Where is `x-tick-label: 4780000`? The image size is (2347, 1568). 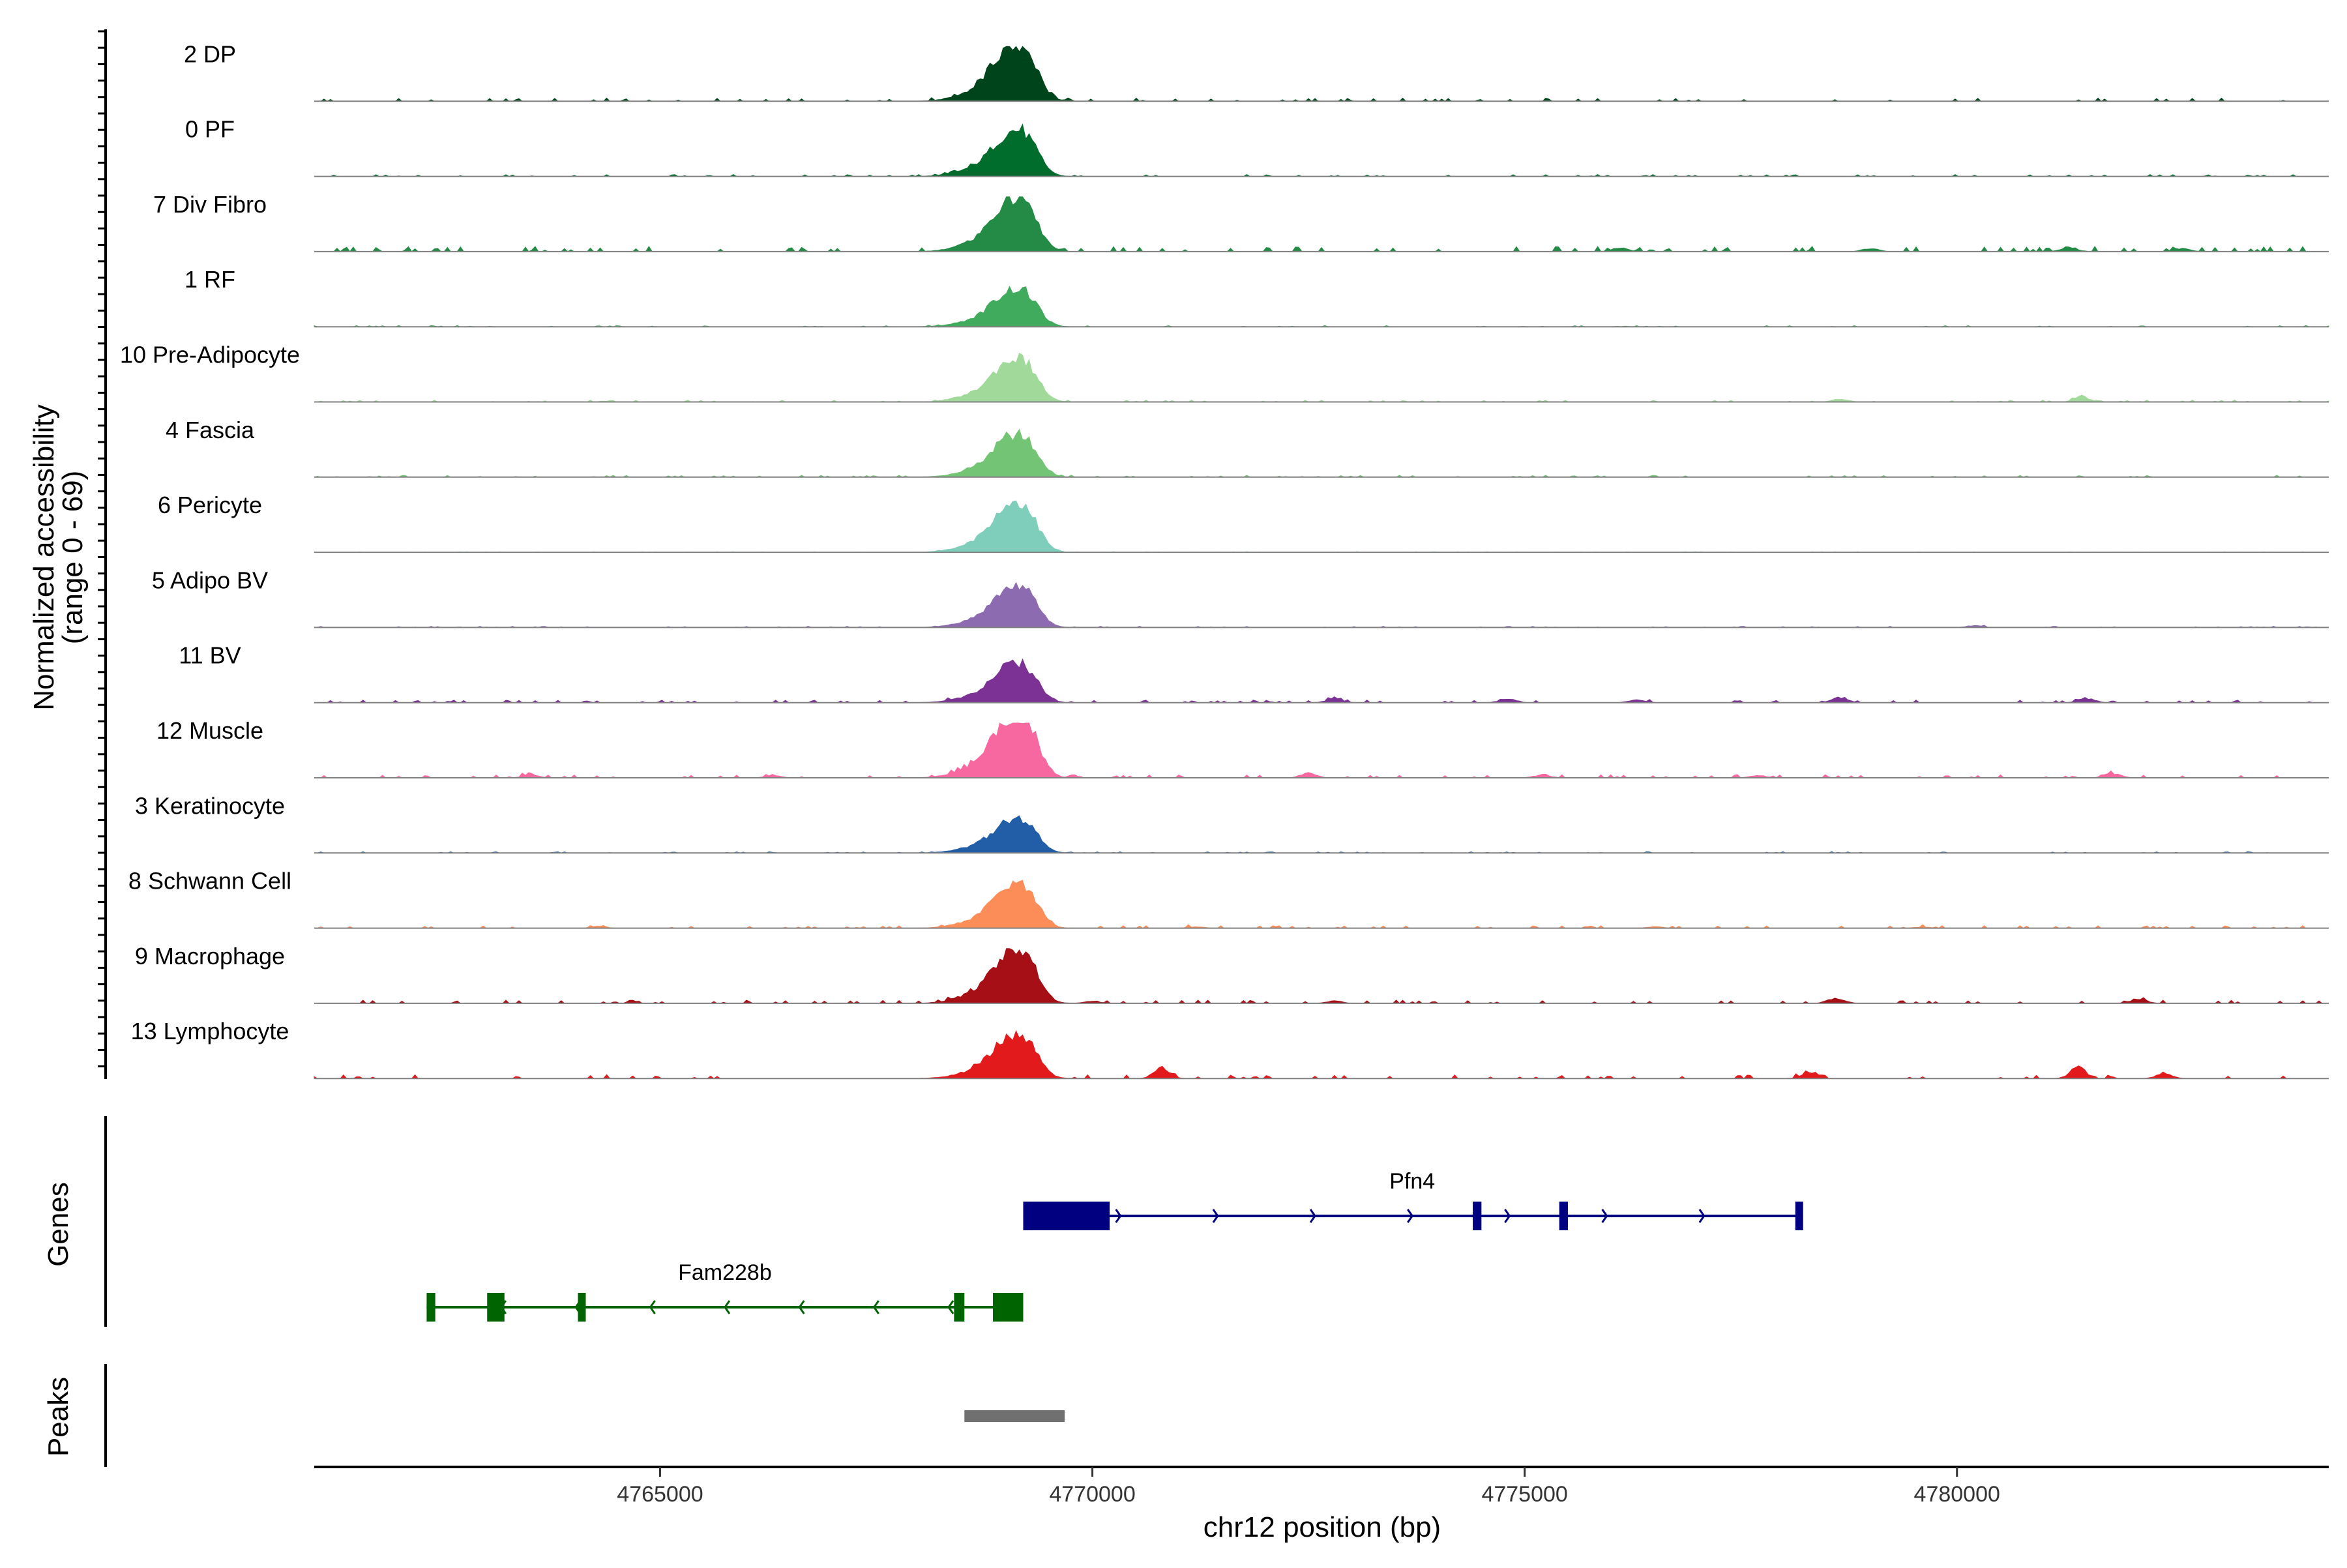
x-tick-label: 4780000 is located at coordinates (1957, 1494).